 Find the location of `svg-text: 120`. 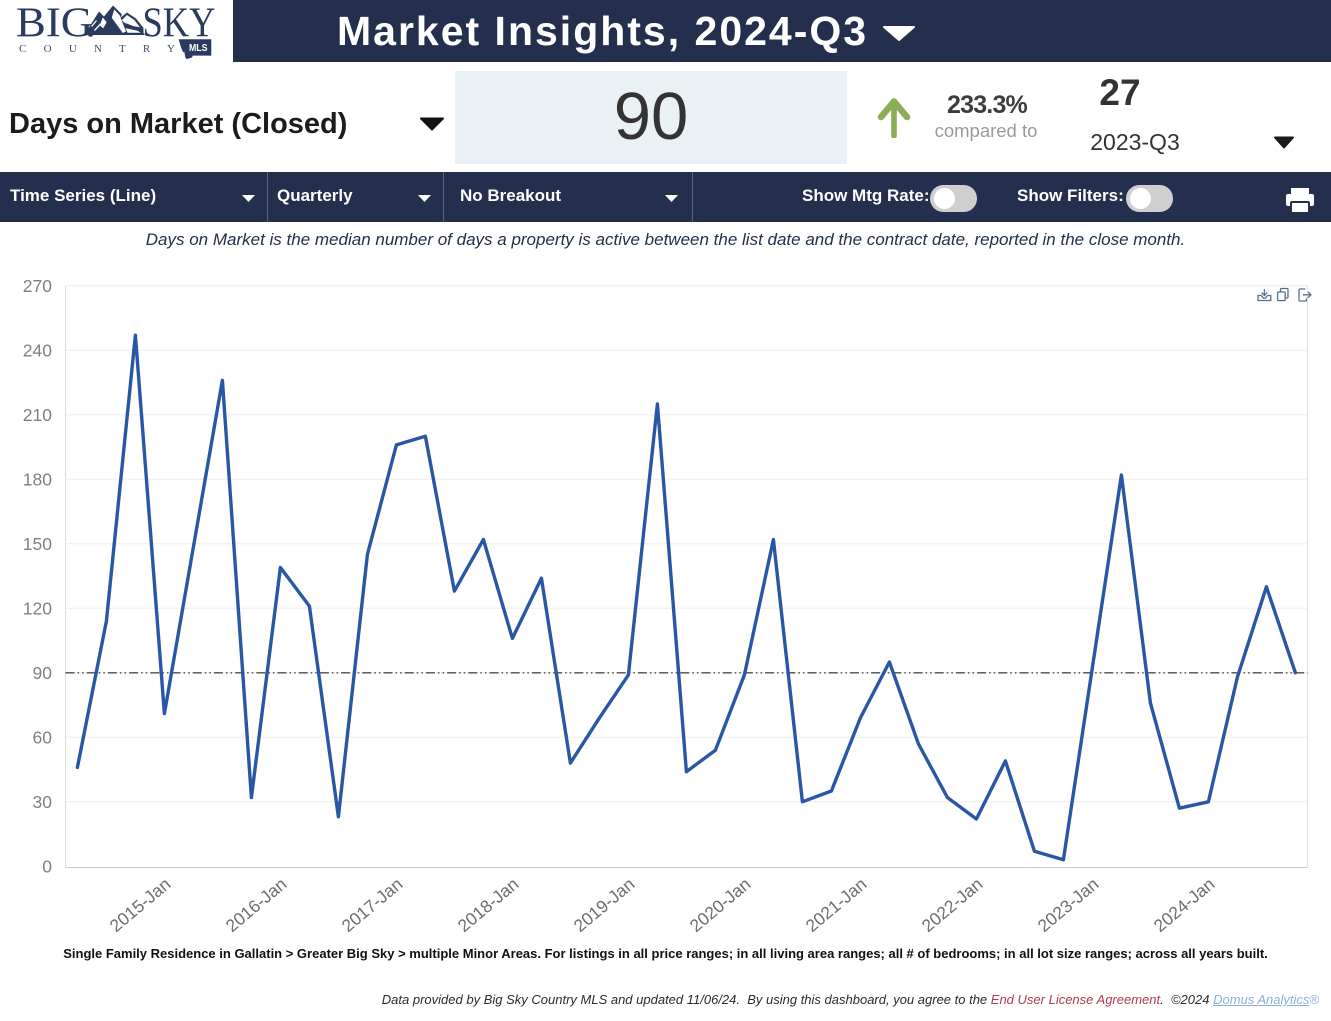

svg-text: 120 is located at coordinates (37, 608).